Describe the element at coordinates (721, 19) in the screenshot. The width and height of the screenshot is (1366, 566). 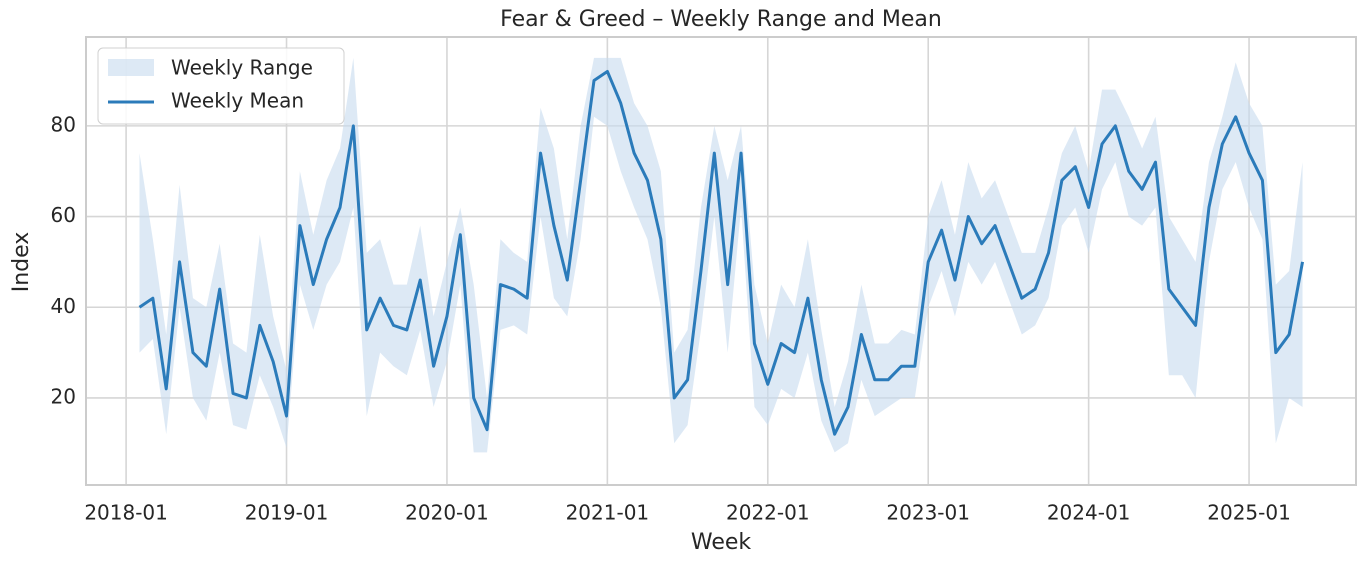
I see `chart-title: Fear & Greed – Weekly Range and Mean` at that location.